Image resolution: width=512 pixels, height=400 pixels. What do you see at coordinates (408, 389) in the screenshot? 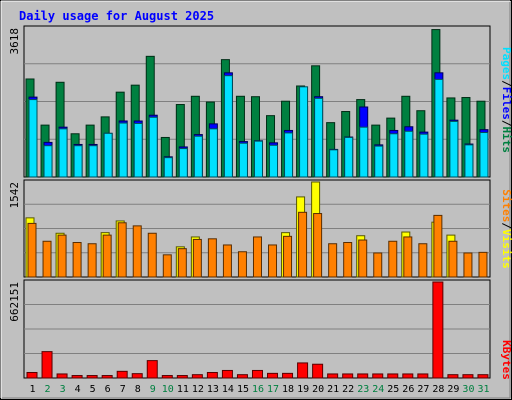
I see `x-label-26: 26` at bounding box center [408, 389].